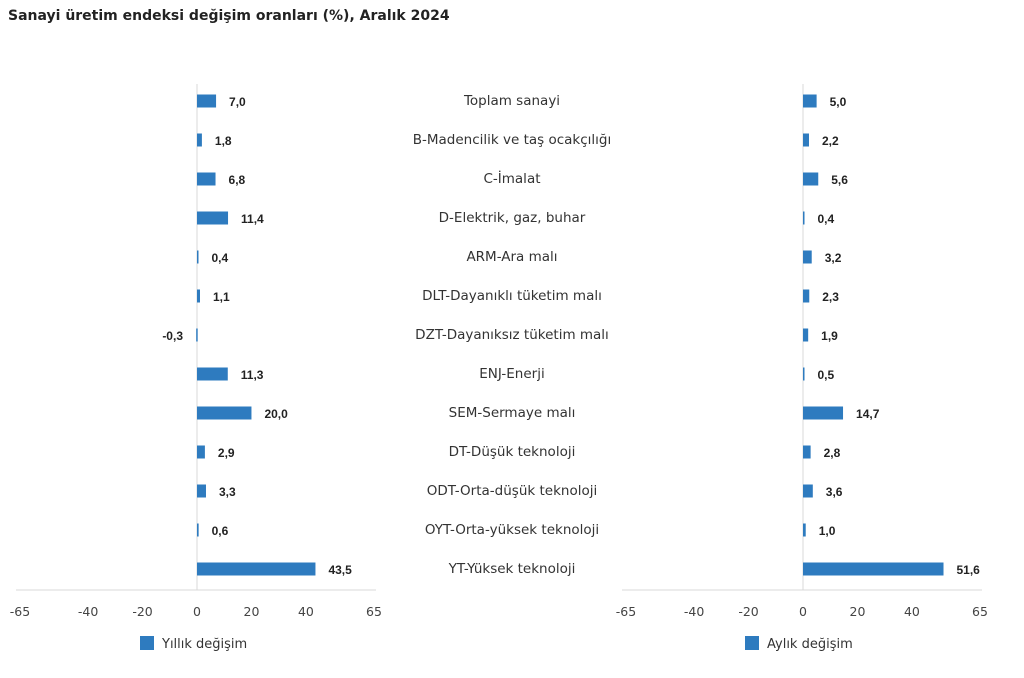 This screenshot has width=1024, height=678. I want to click on data-label: 5,6, so click(839, 180).